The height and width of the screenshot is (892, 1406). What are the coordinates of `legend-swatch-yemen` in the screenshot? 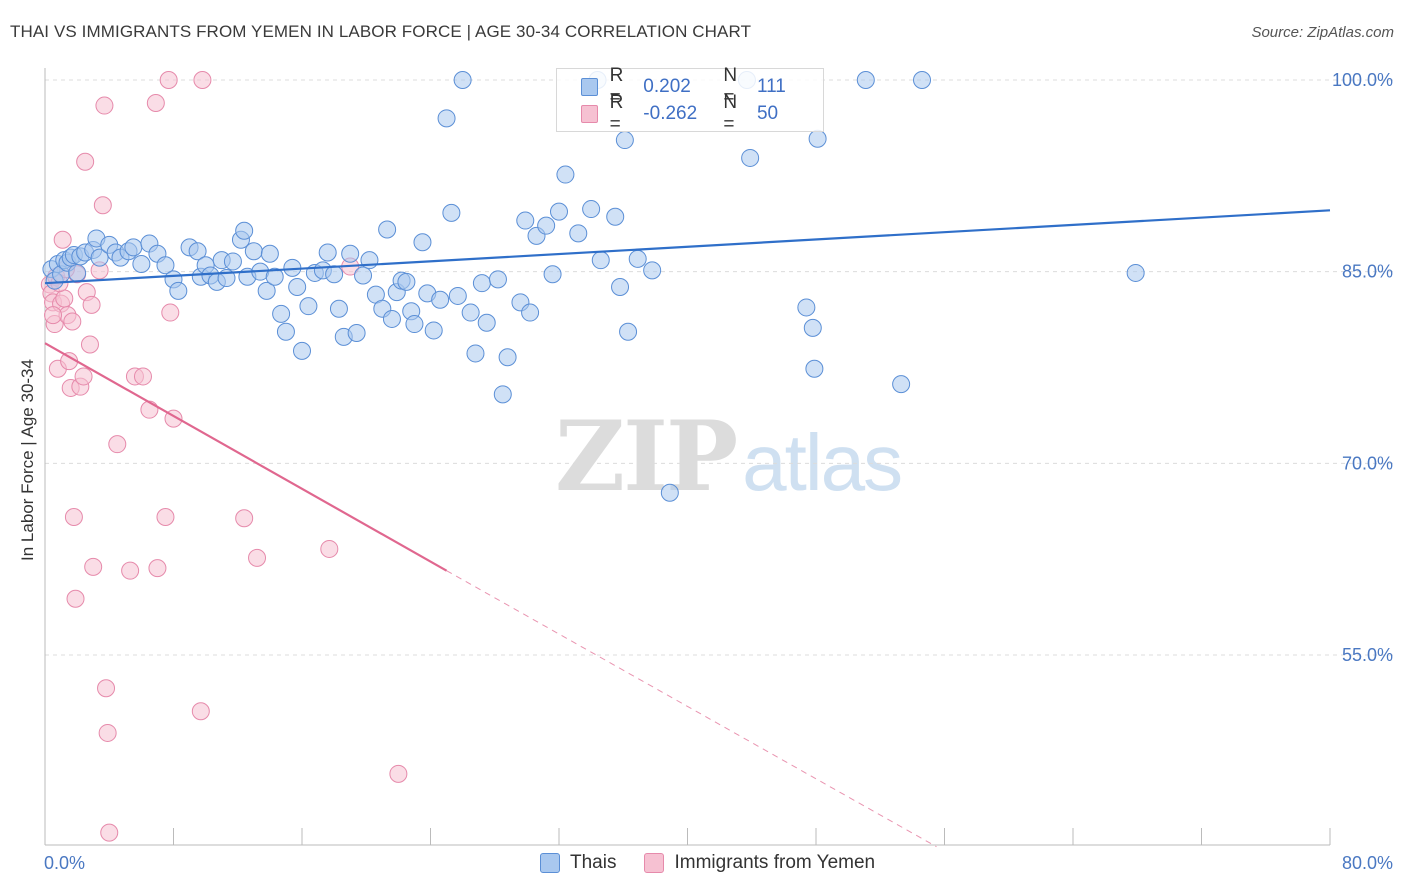 It's located at (654, 863).